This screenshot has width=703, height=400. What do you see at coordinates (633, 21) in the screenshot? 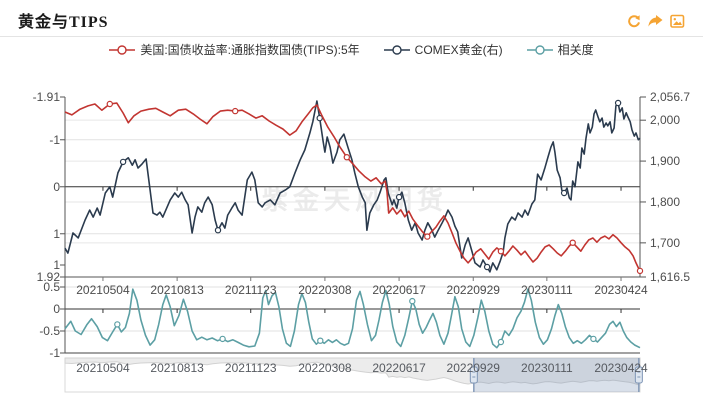
I see `refresh-icon` at bounding box center [633, 21].